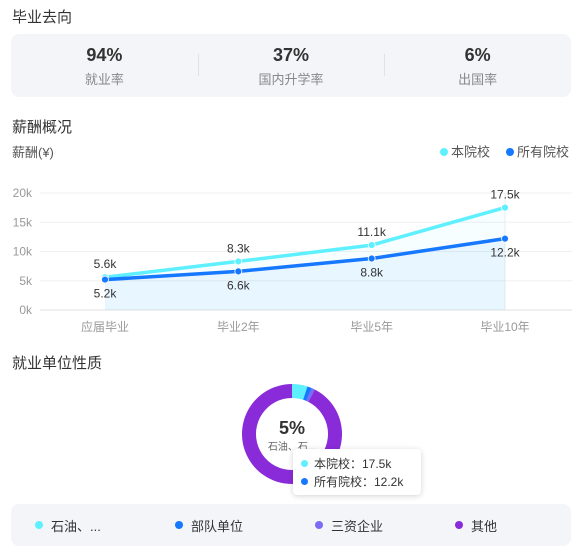  I want to click on x-tick-label: 毕业5年, so click(371, 327).